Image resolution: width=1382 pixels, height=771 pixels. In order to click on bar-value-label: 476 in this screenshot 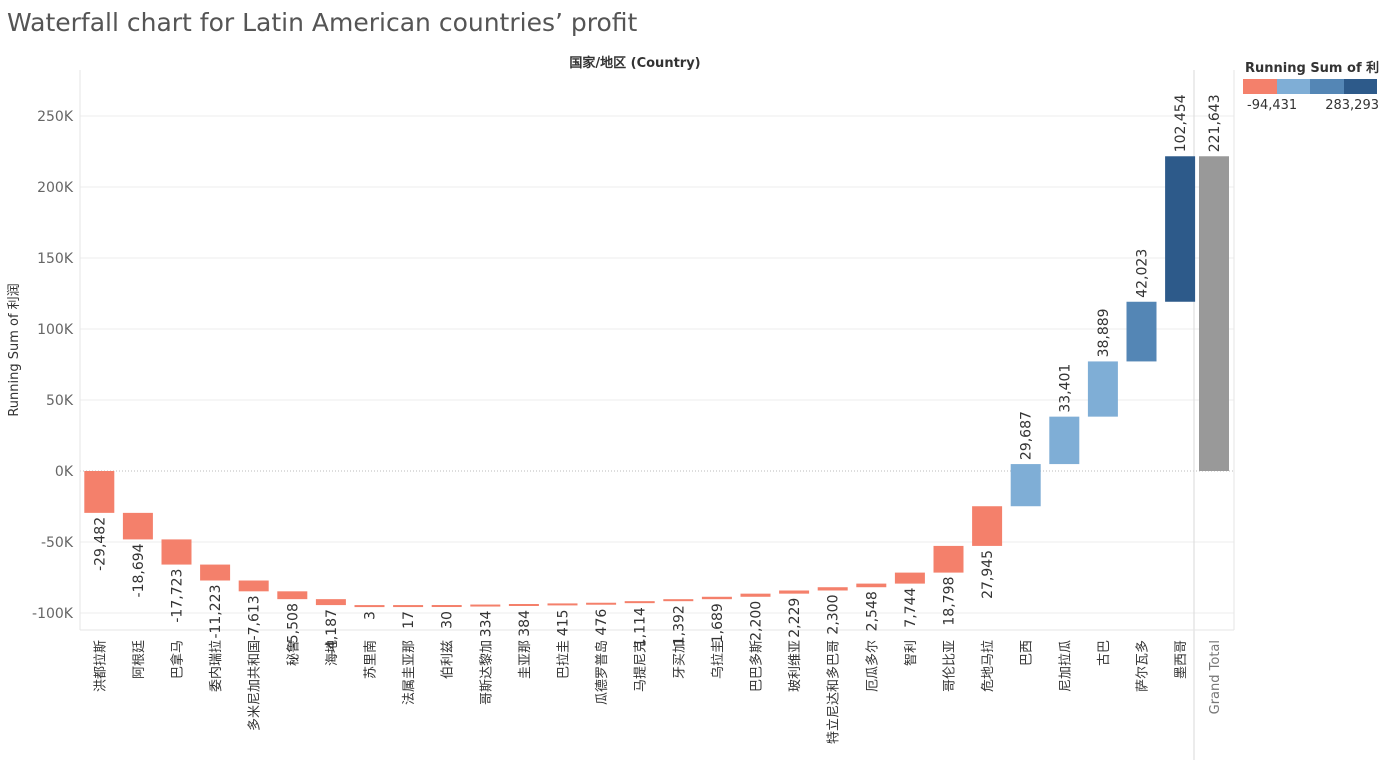, I will do `click(602, 622)`.